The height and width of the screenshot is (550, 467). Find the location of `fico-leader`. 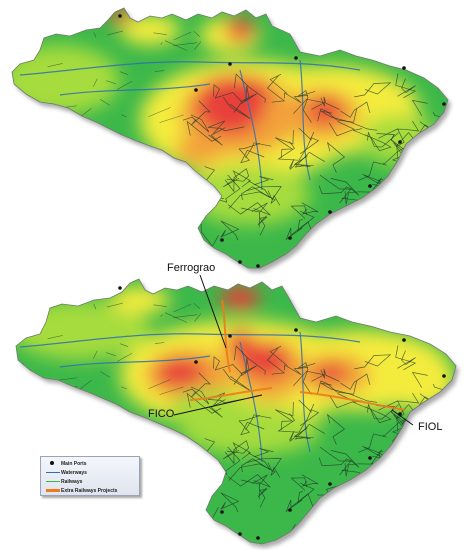

fico-leader is located at coordinates (218, 405).